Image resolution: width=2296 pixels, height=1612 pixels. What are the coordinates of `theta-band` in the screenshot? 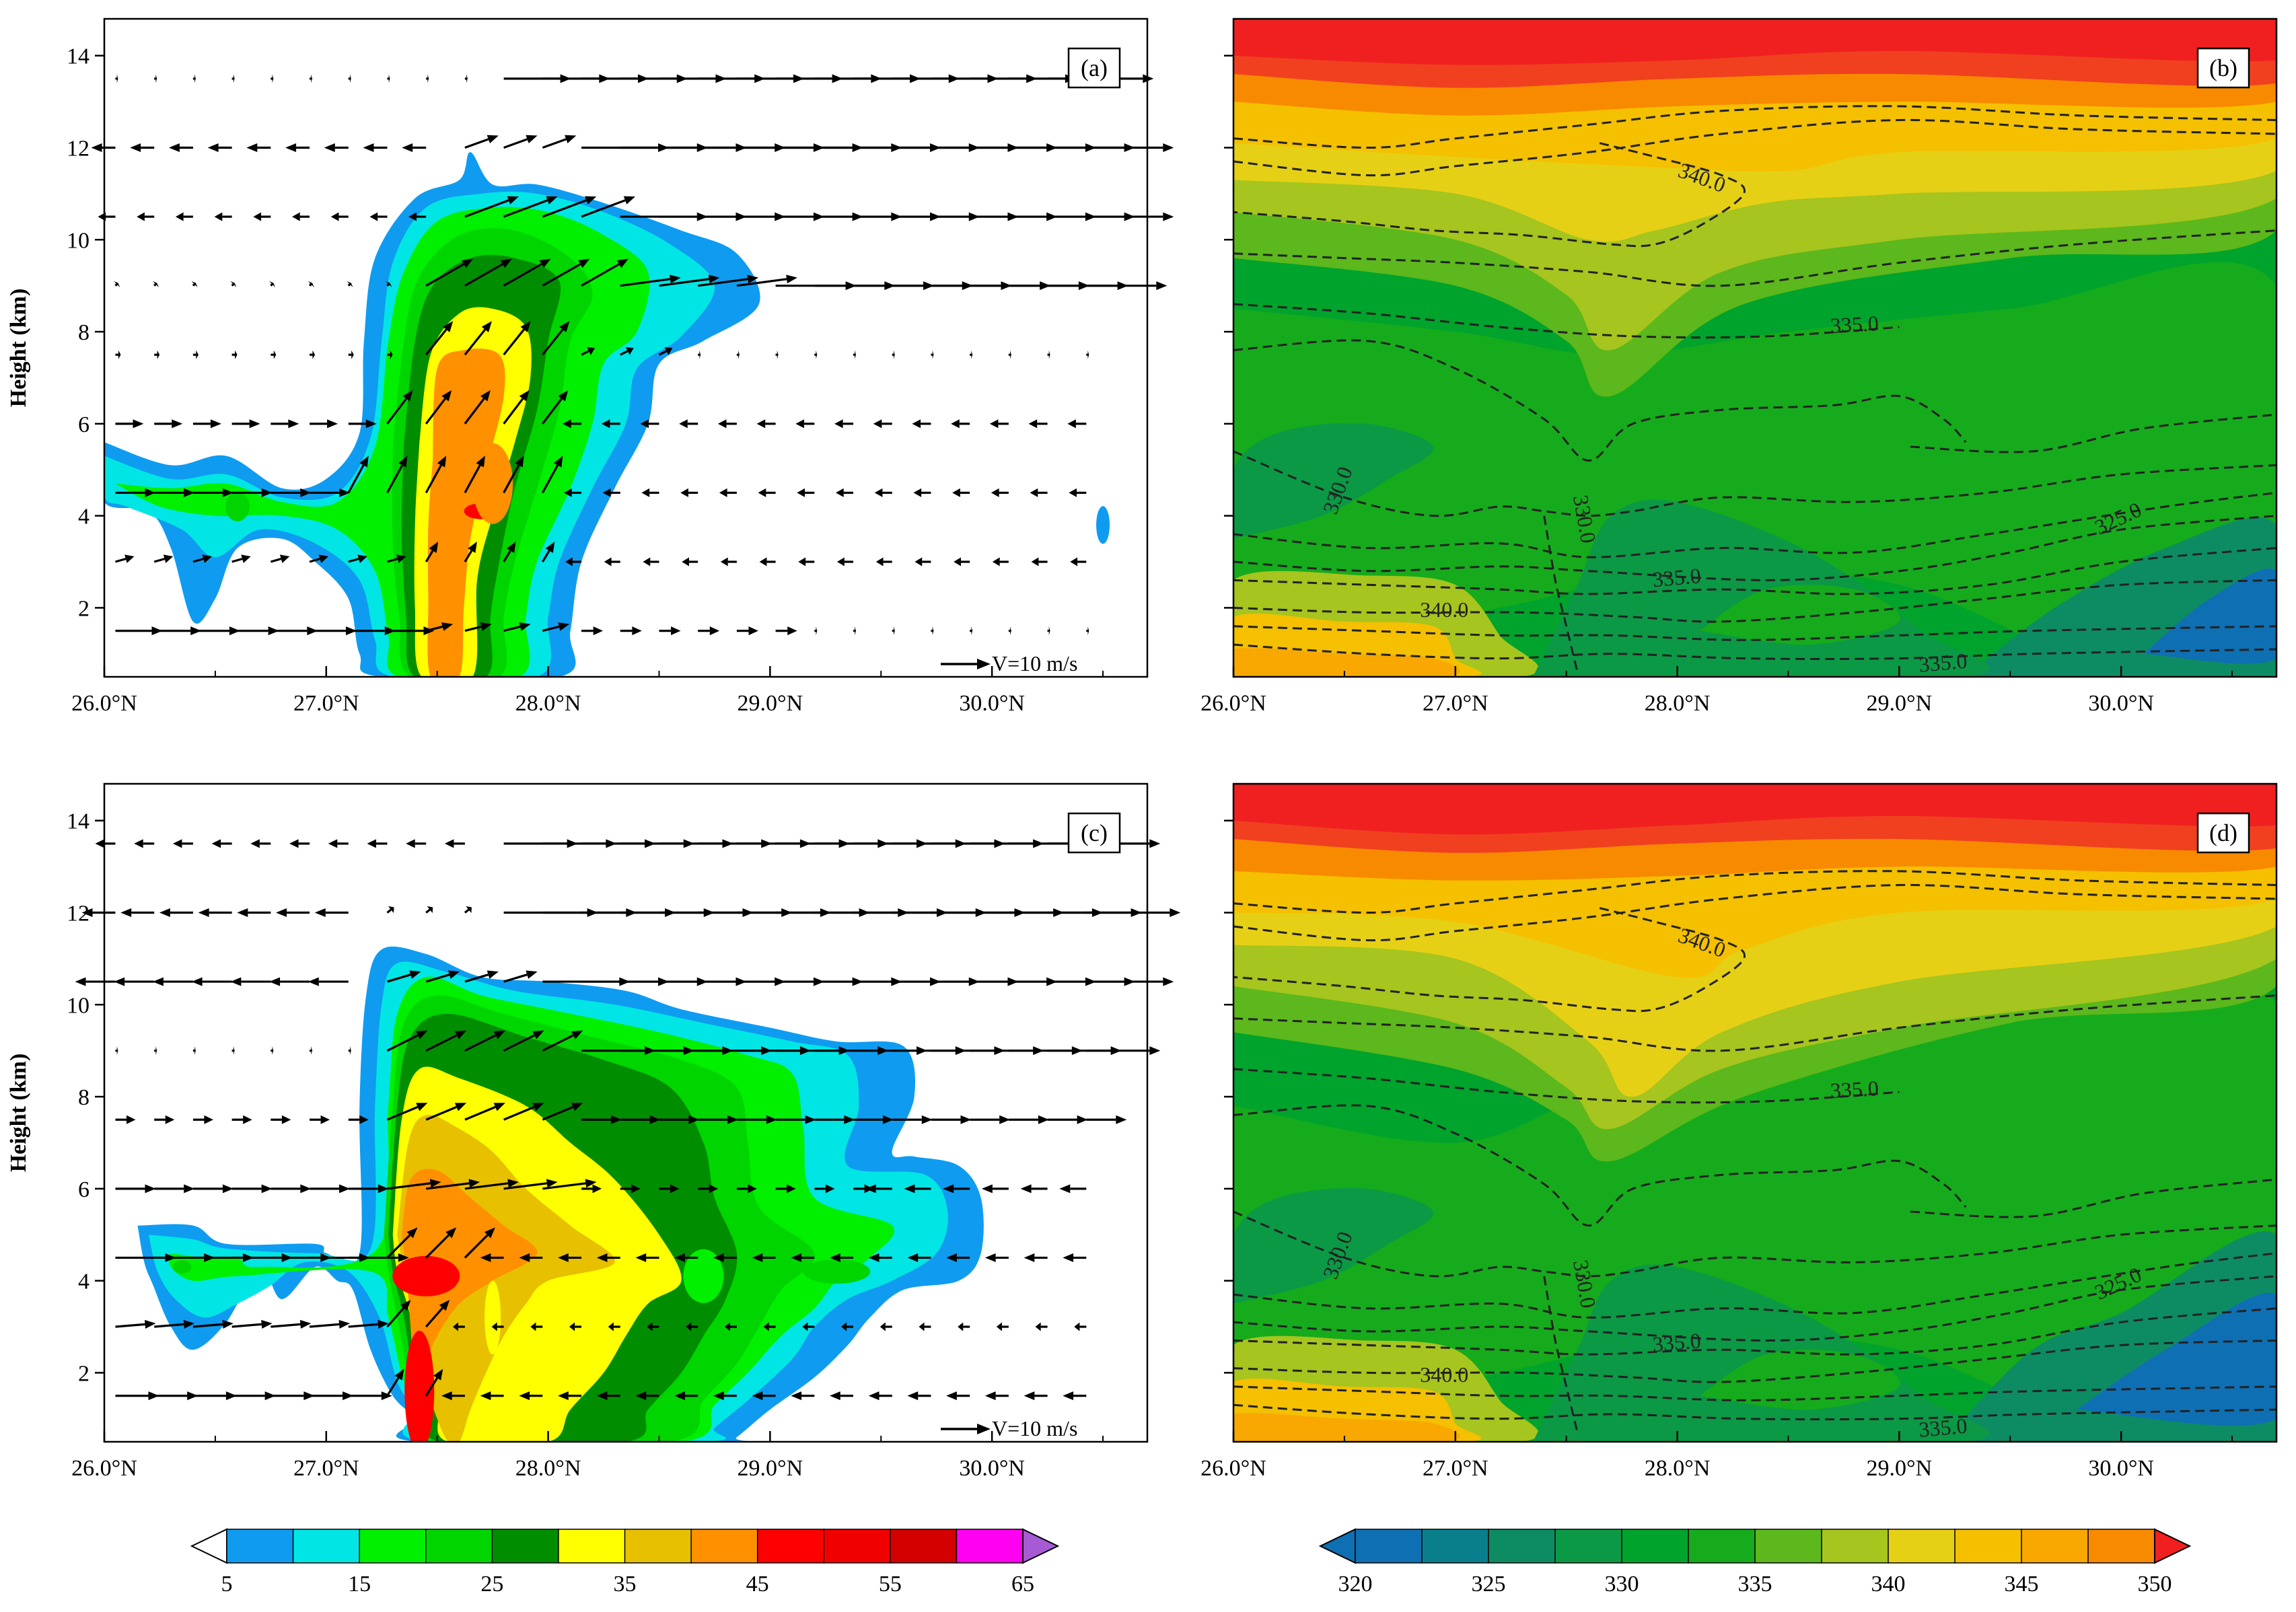 It's located at (1754, 469).